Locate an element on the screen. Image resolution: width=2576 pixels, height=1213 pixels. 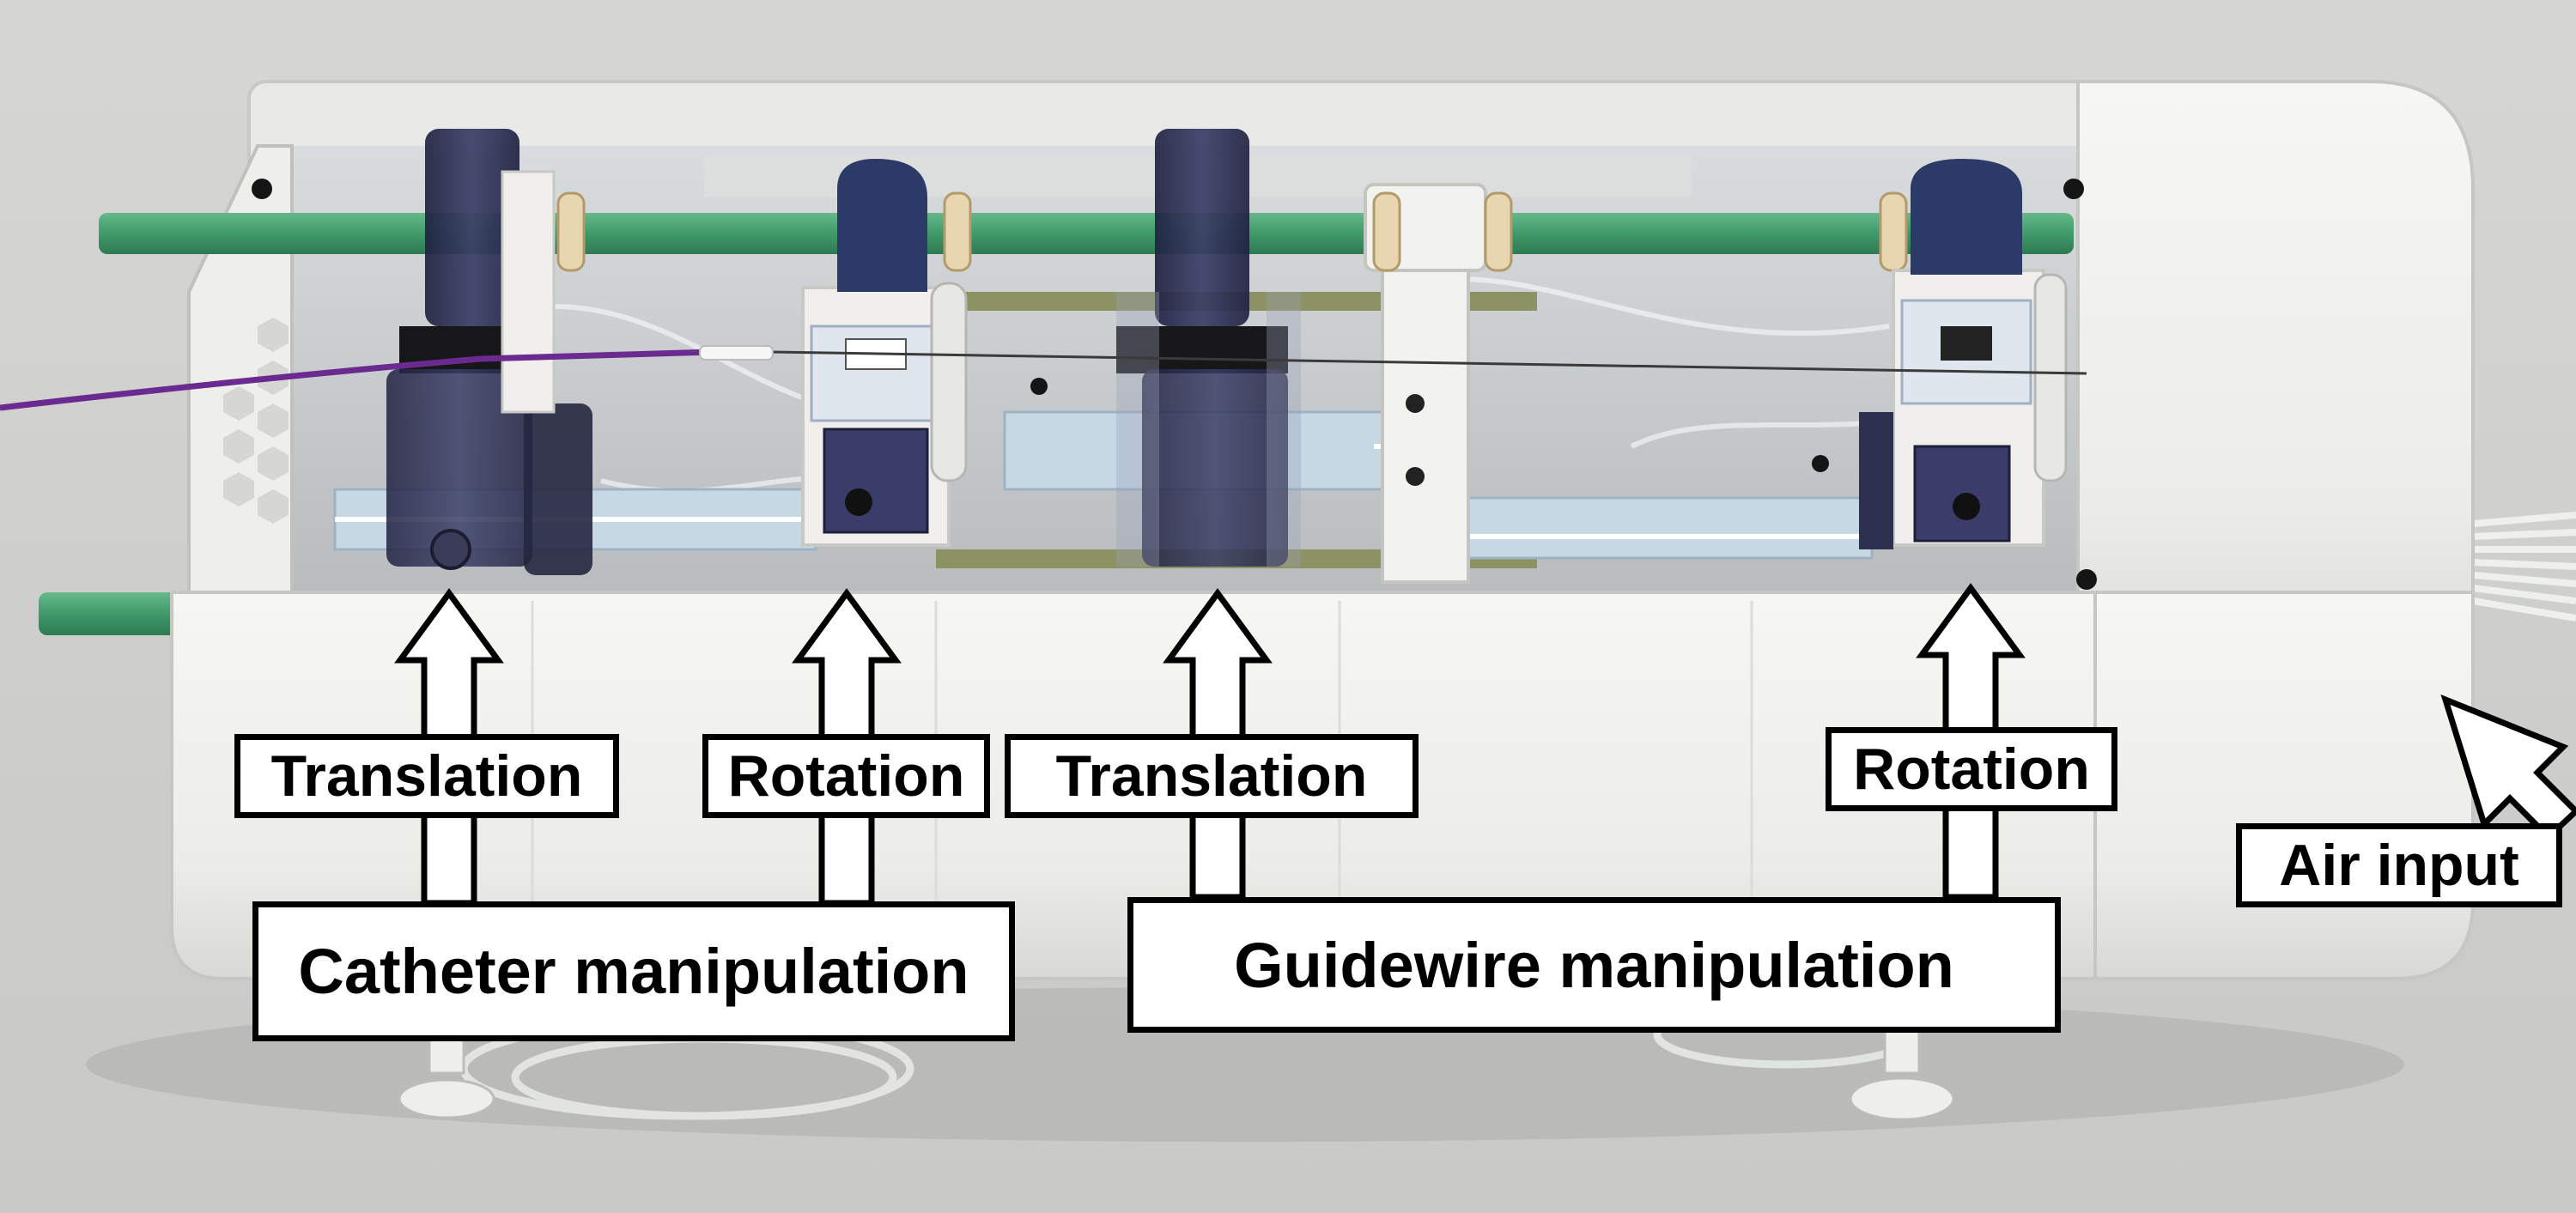
catheter-rotation-label: Rotation is located at coordinates (846, 776).